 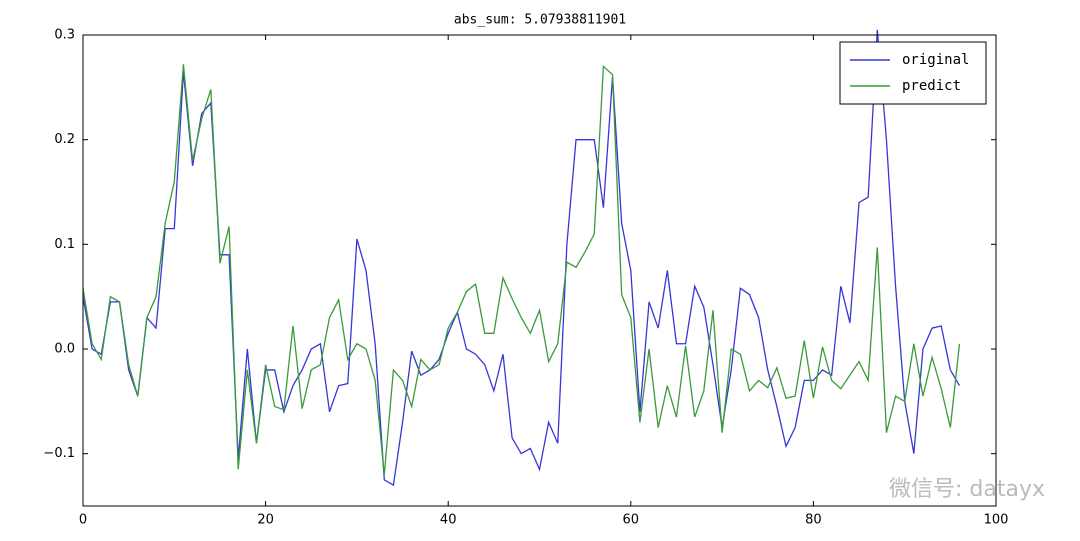 I want to click on x-tick-label: 60, so click(x=631, y=520).